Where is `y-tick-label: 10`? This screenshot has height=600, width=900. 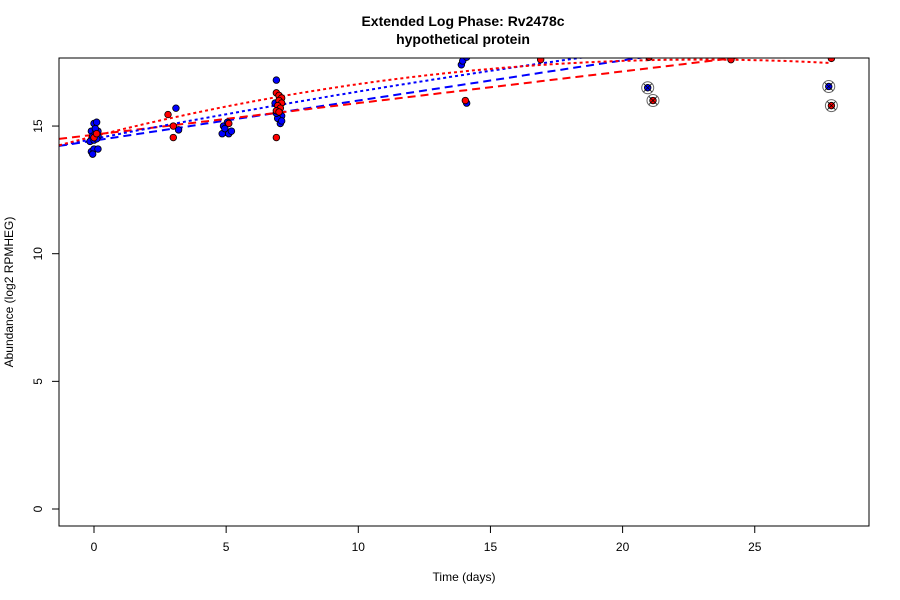 y-tick-label: 10 is located at coordinates (38, 254).